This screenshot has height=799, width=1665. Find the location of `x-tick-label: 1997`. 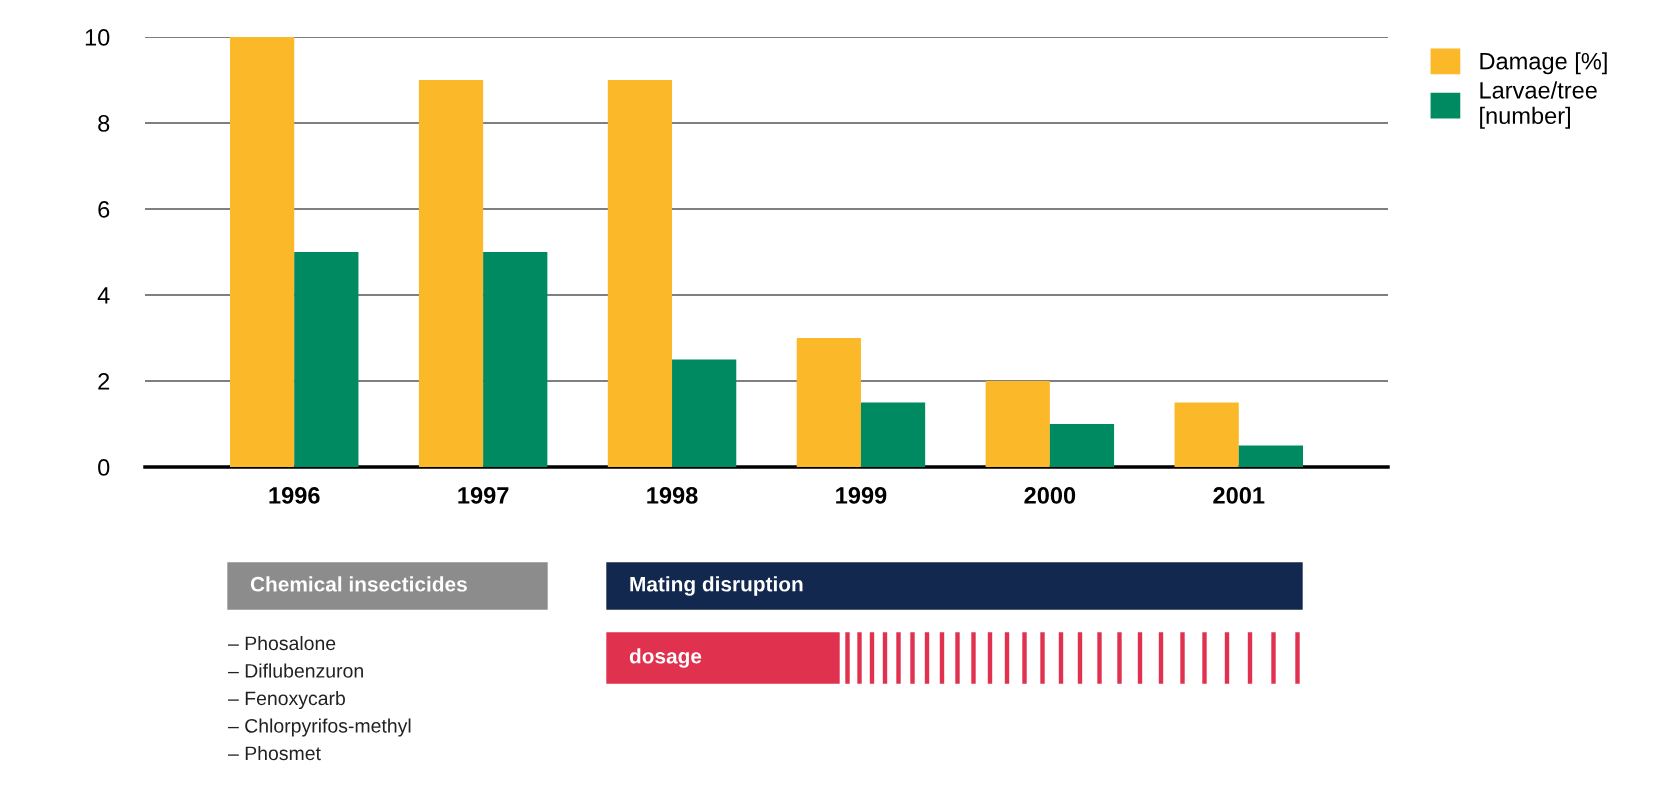

x-tick-label: 1997 is located at coordinates (483, 495).